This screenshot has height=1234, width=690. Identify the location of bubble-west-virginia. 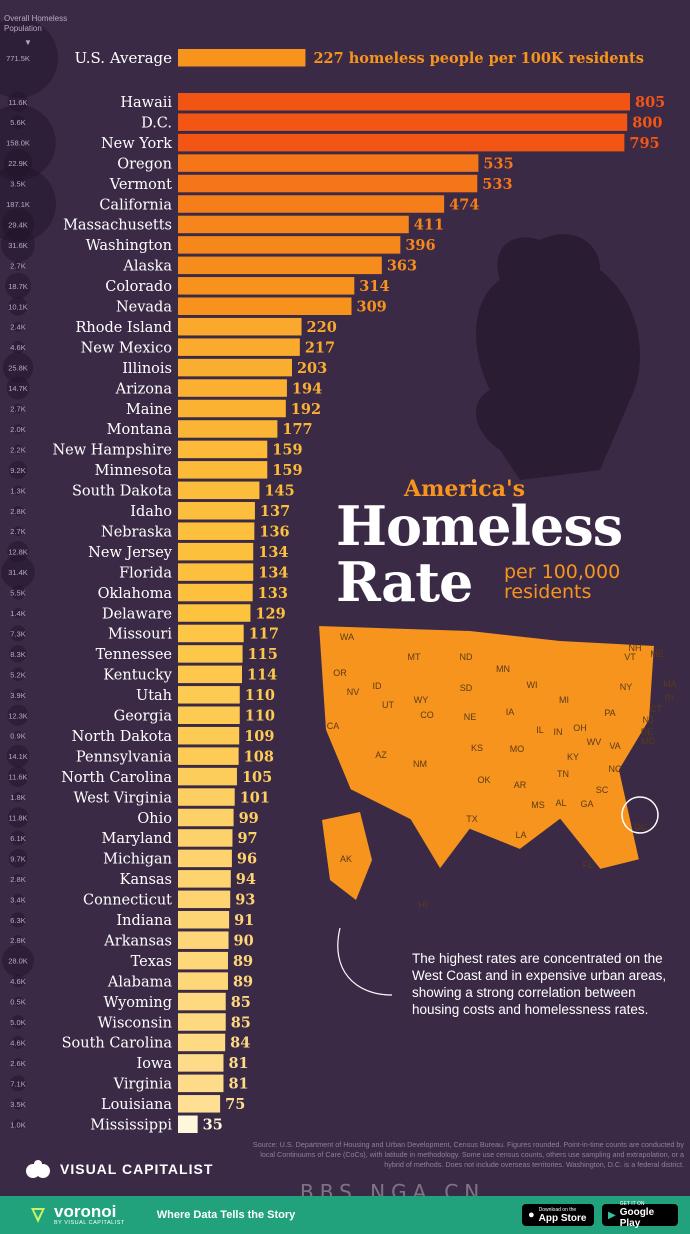
(18, 797).